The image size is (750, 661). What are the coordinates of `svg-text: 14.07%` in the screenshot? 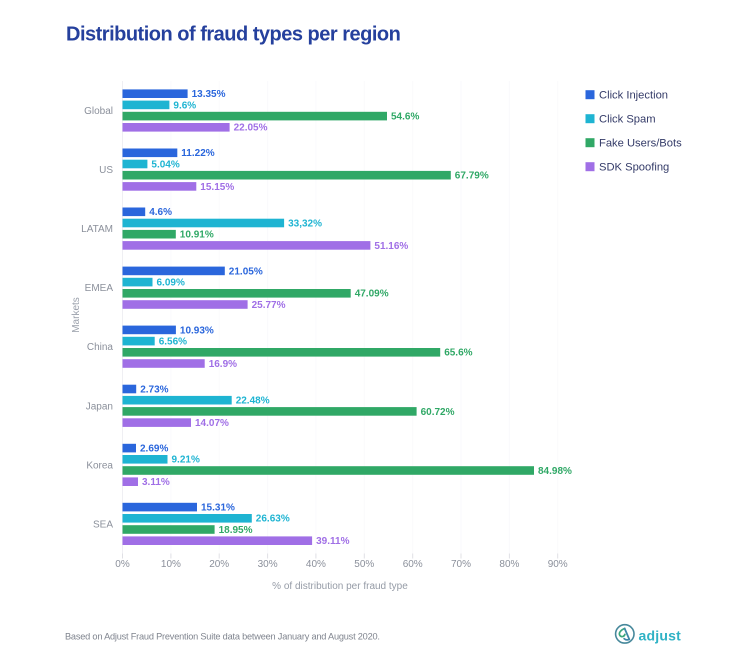 It's located at (212, 423).